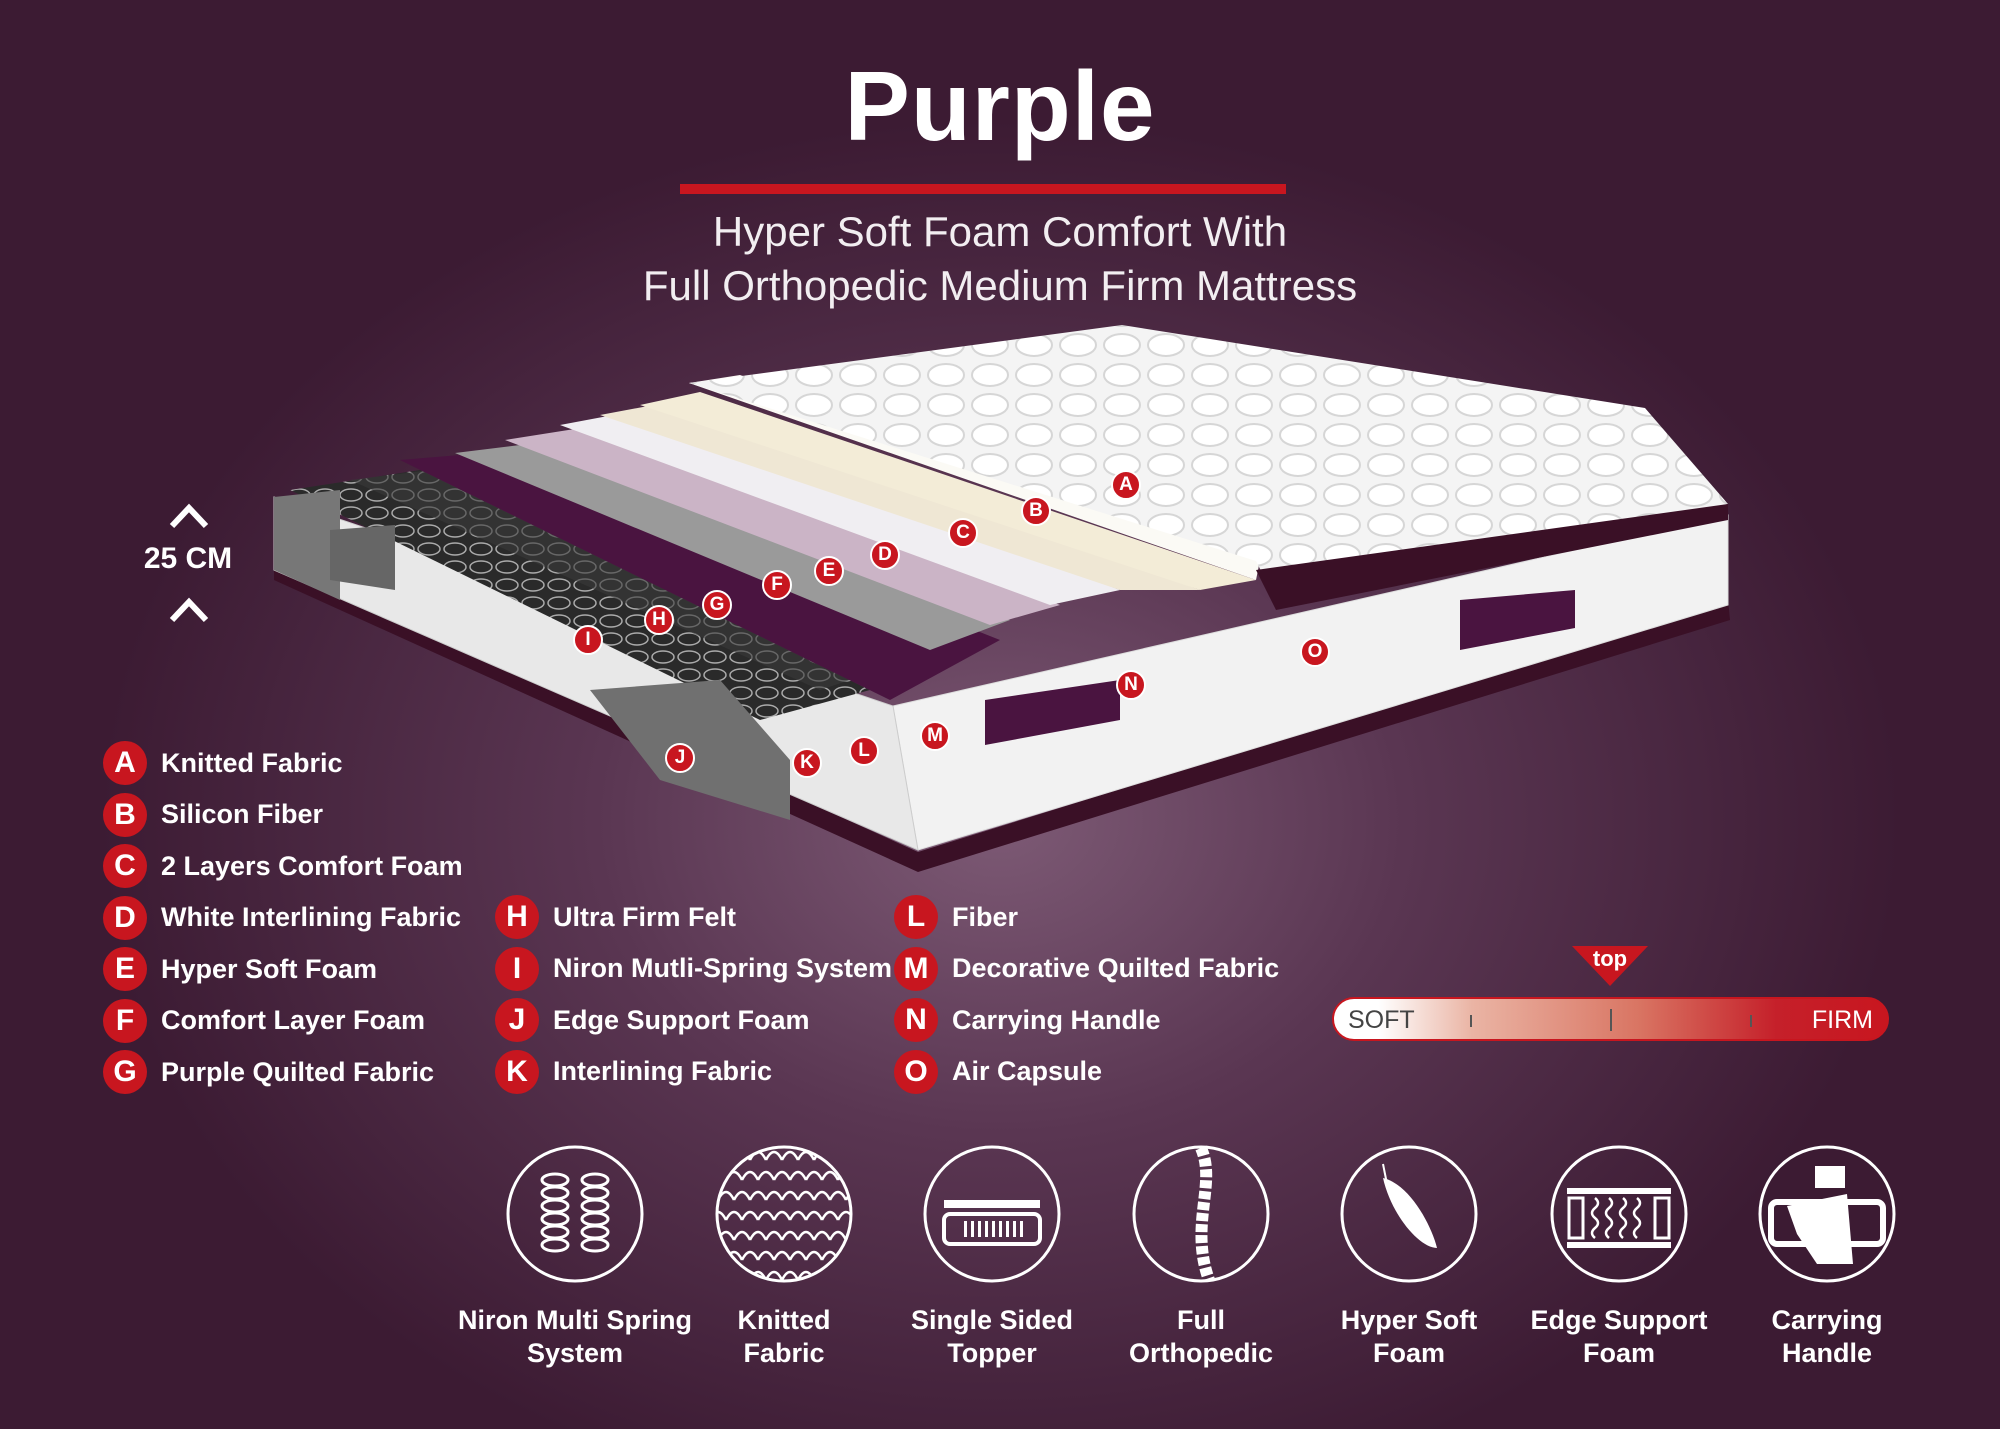  Describe the element at coordinates (1126, 485) in the screenshot. I see `marker-a: A` at that location.